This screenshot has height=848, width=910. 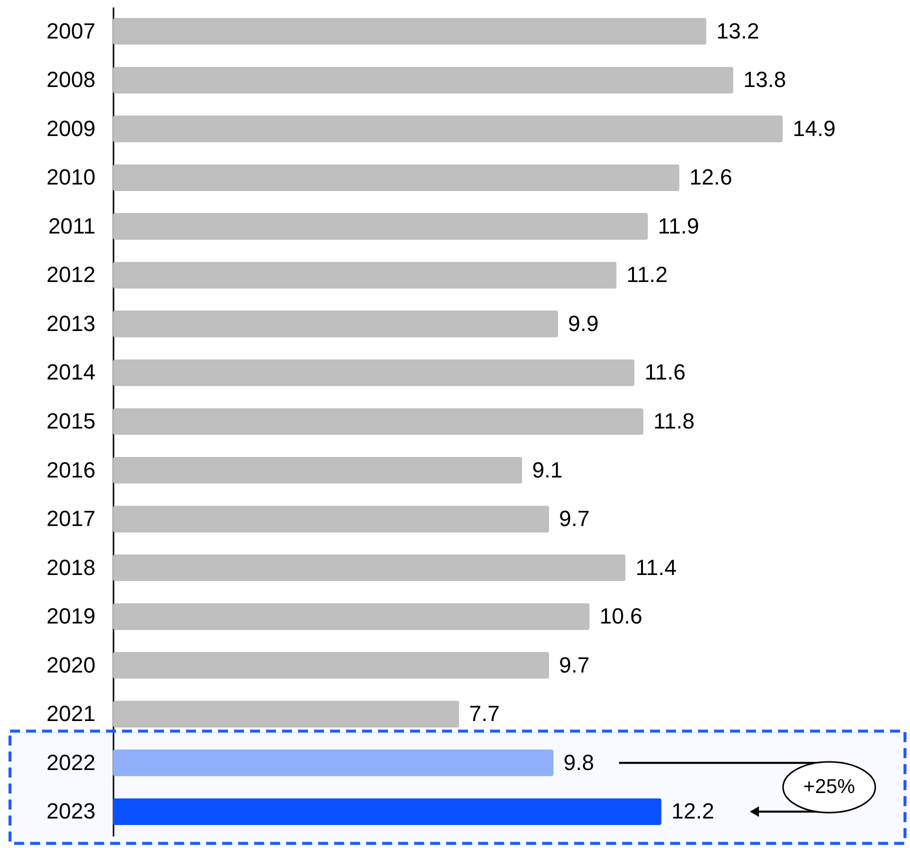 I want to click on y-tick-label: 2009, so click(x=71, y=128).